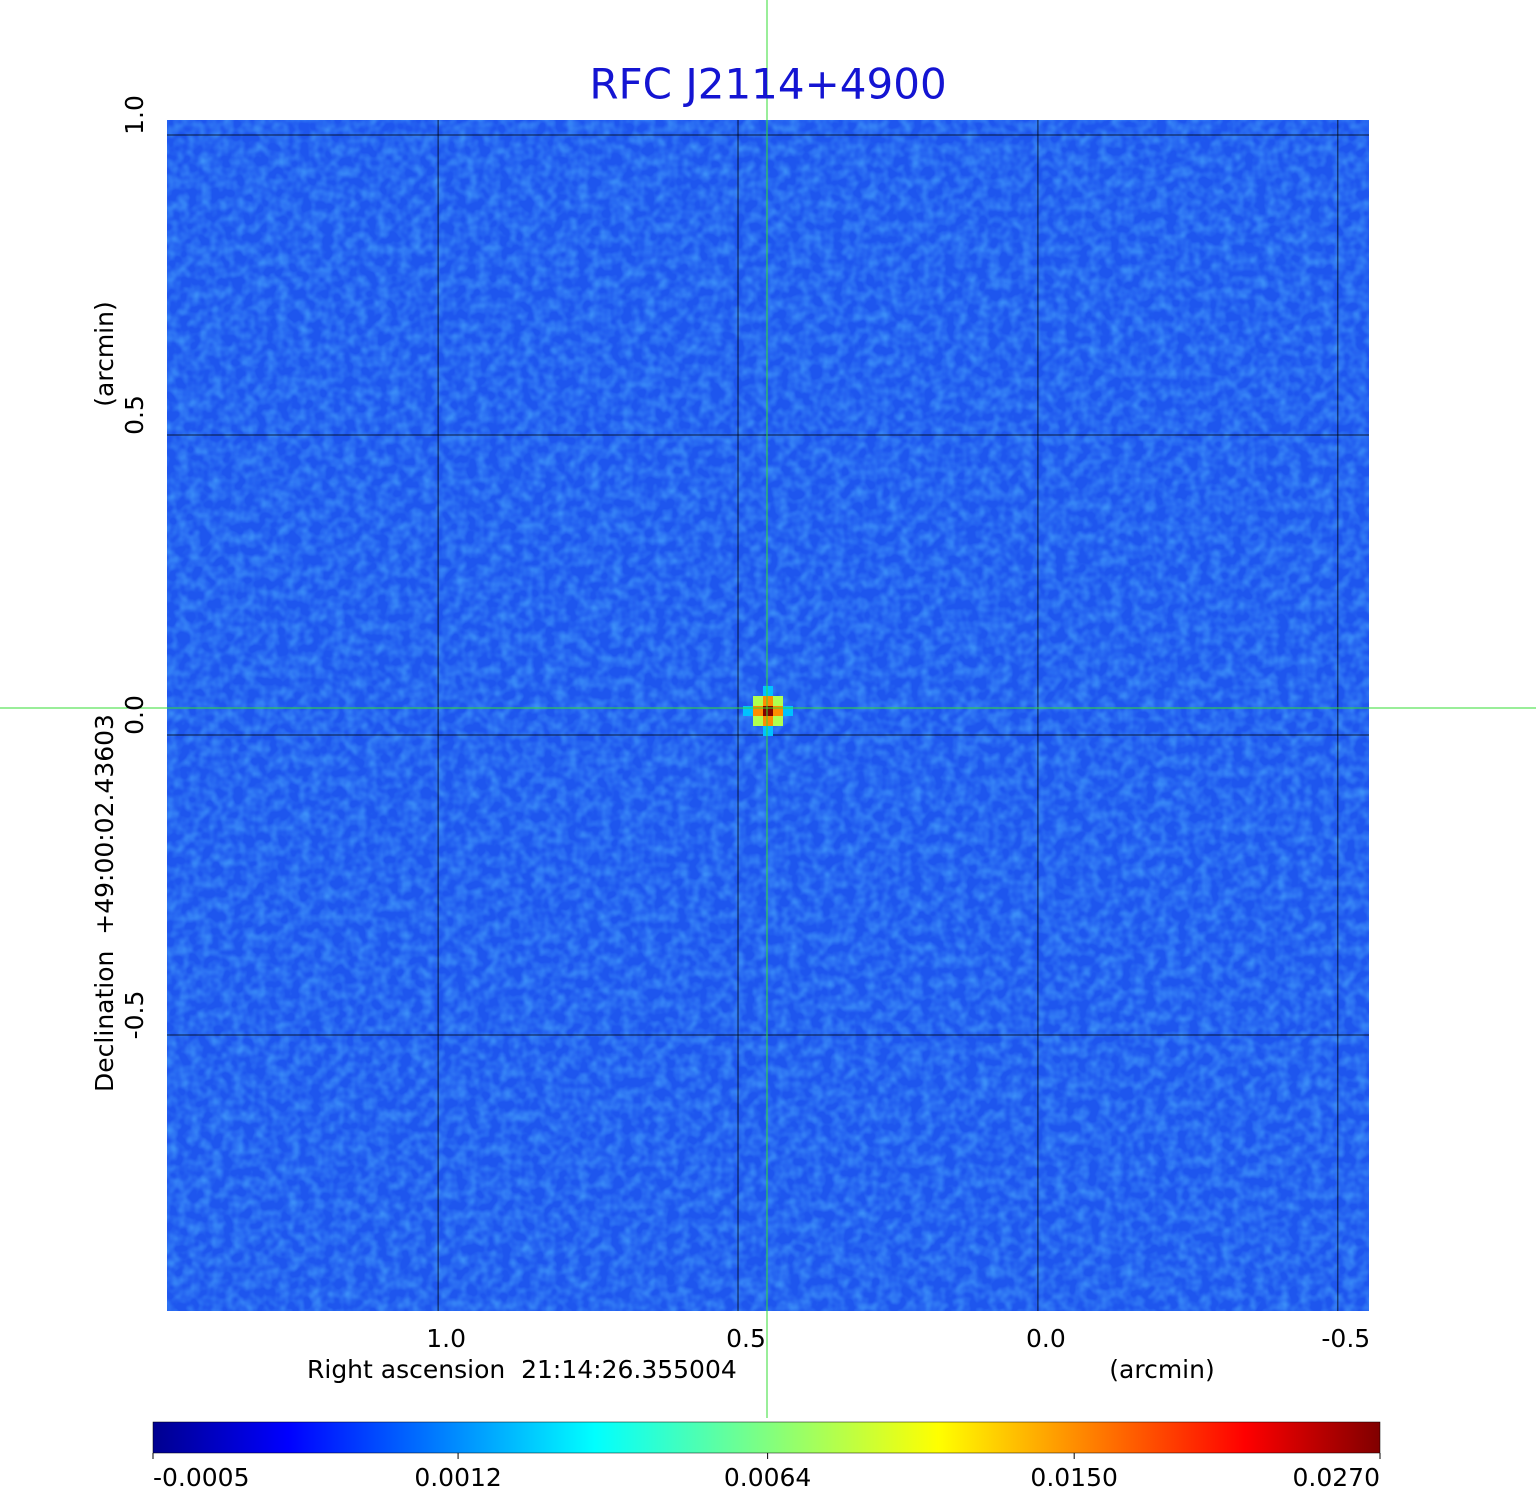 The height and width of the screenshot is (1511, 1536). What do you see at coordinates (104, 903) in the screenshot?
I see `y-axis-label: Declination +49:00:02.43603` at bounding box center [104, 903].